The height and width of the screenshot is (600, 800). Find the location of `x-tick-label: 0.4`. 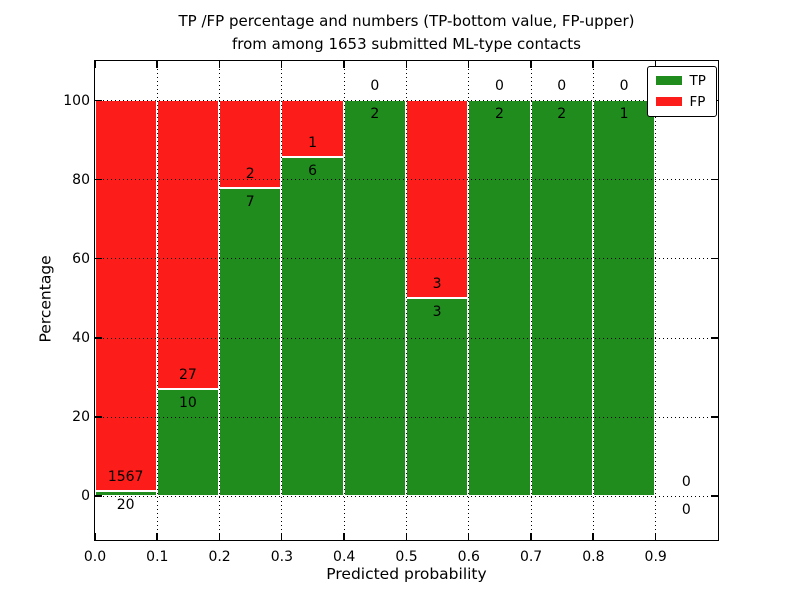

x-tick-label: 0.4 is located at coordinates (344, 557).